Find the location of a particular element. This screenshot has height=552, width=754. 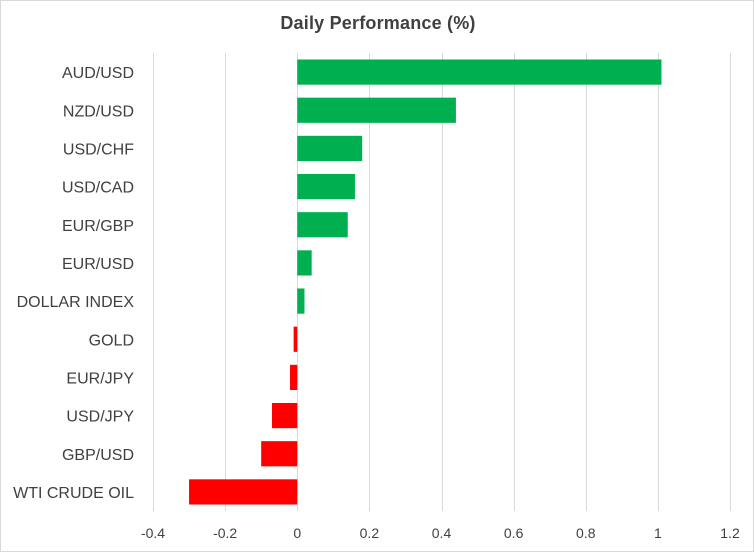

category-label: GBP/USD is located at coordinates (98, 455).